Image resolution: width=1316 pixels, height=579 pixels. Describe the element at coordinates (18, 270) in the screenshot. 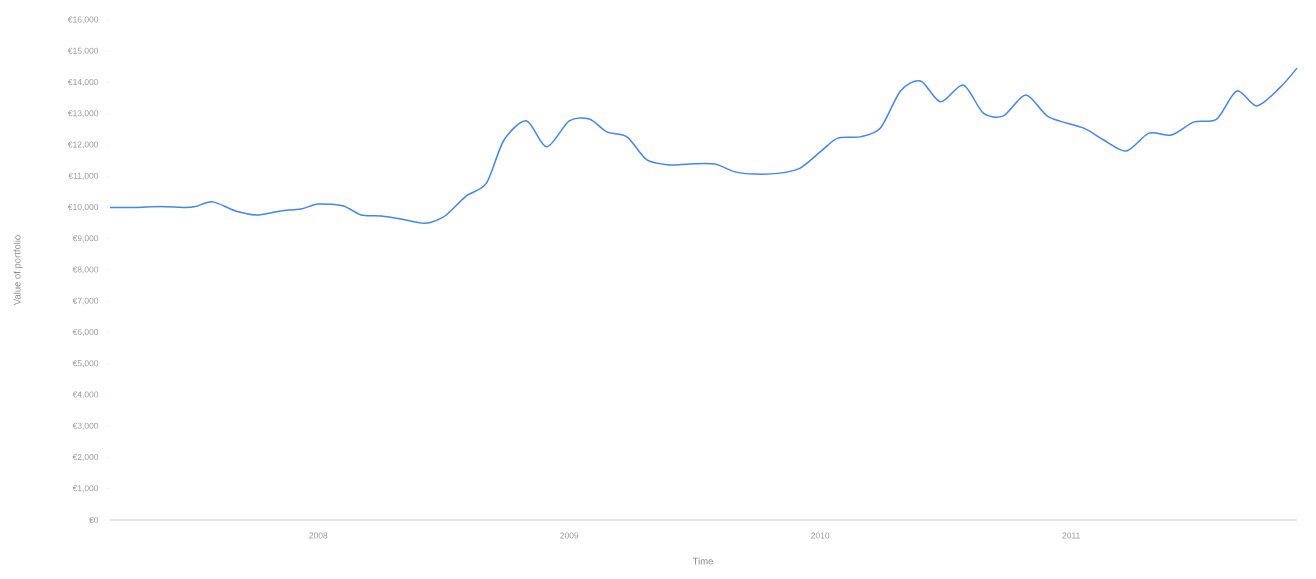

I see `y-axis-title: Value of portfolio` at that location.